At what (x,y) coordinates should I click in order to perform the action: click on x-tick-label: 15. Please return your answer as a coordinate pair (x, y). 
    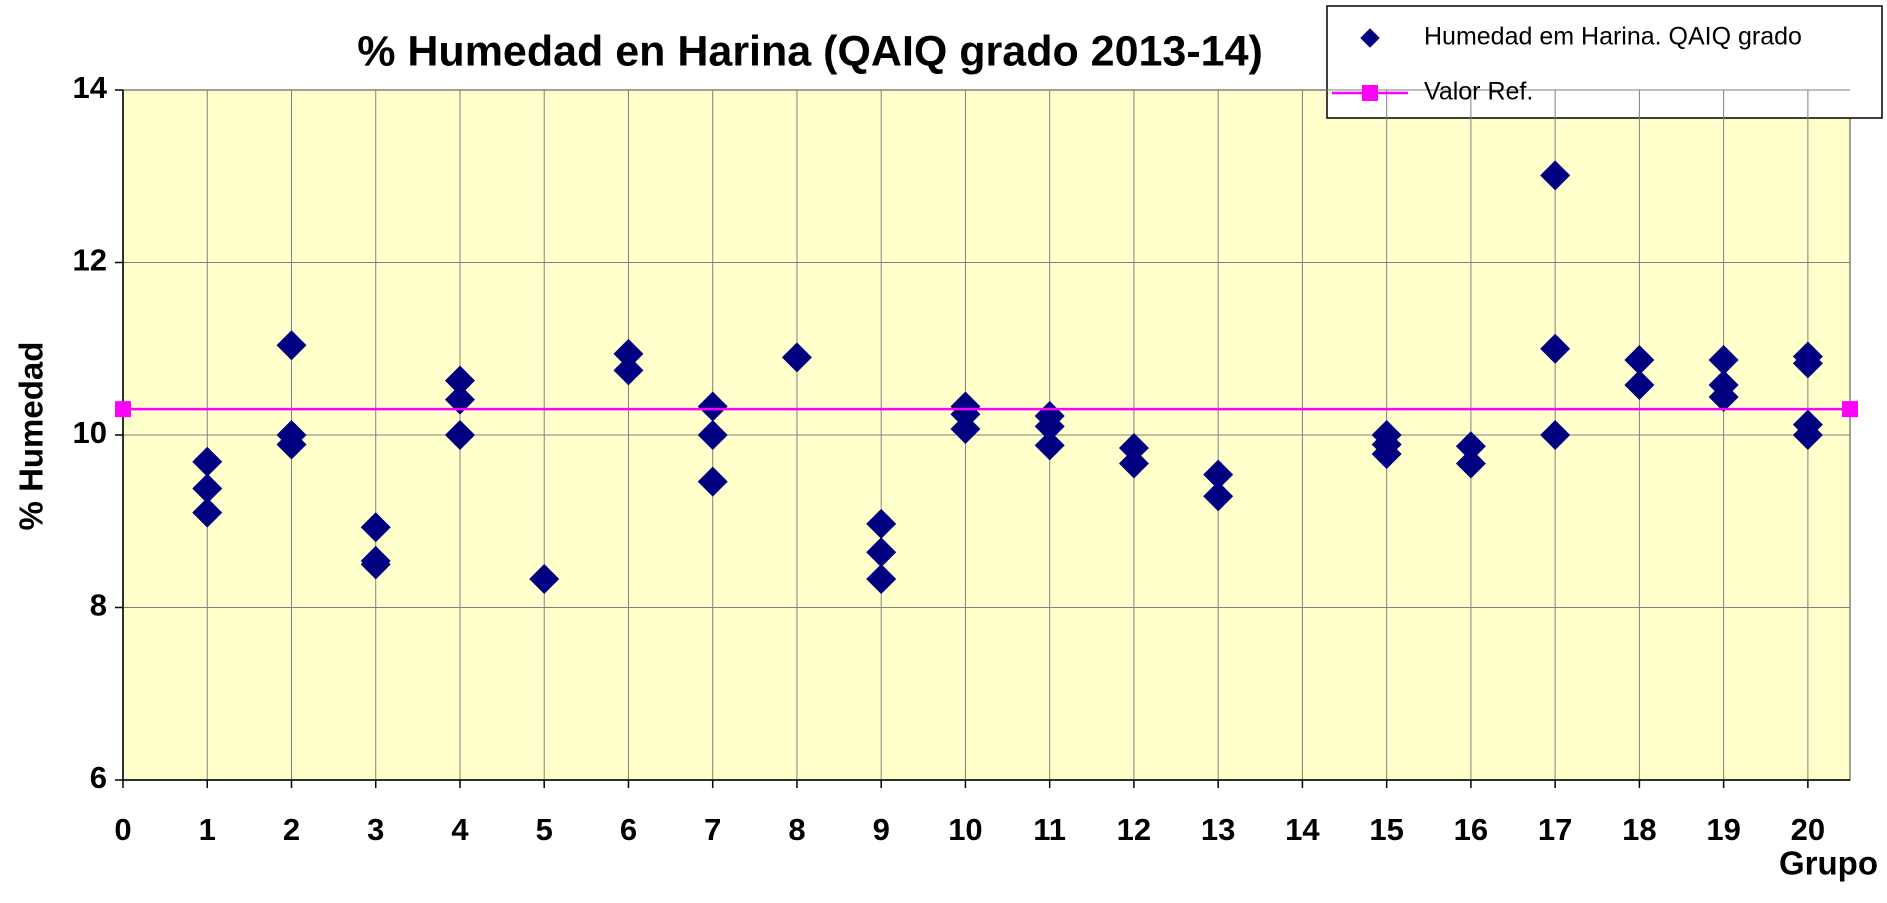
    Looking at the image, I should click on (1386, 829).